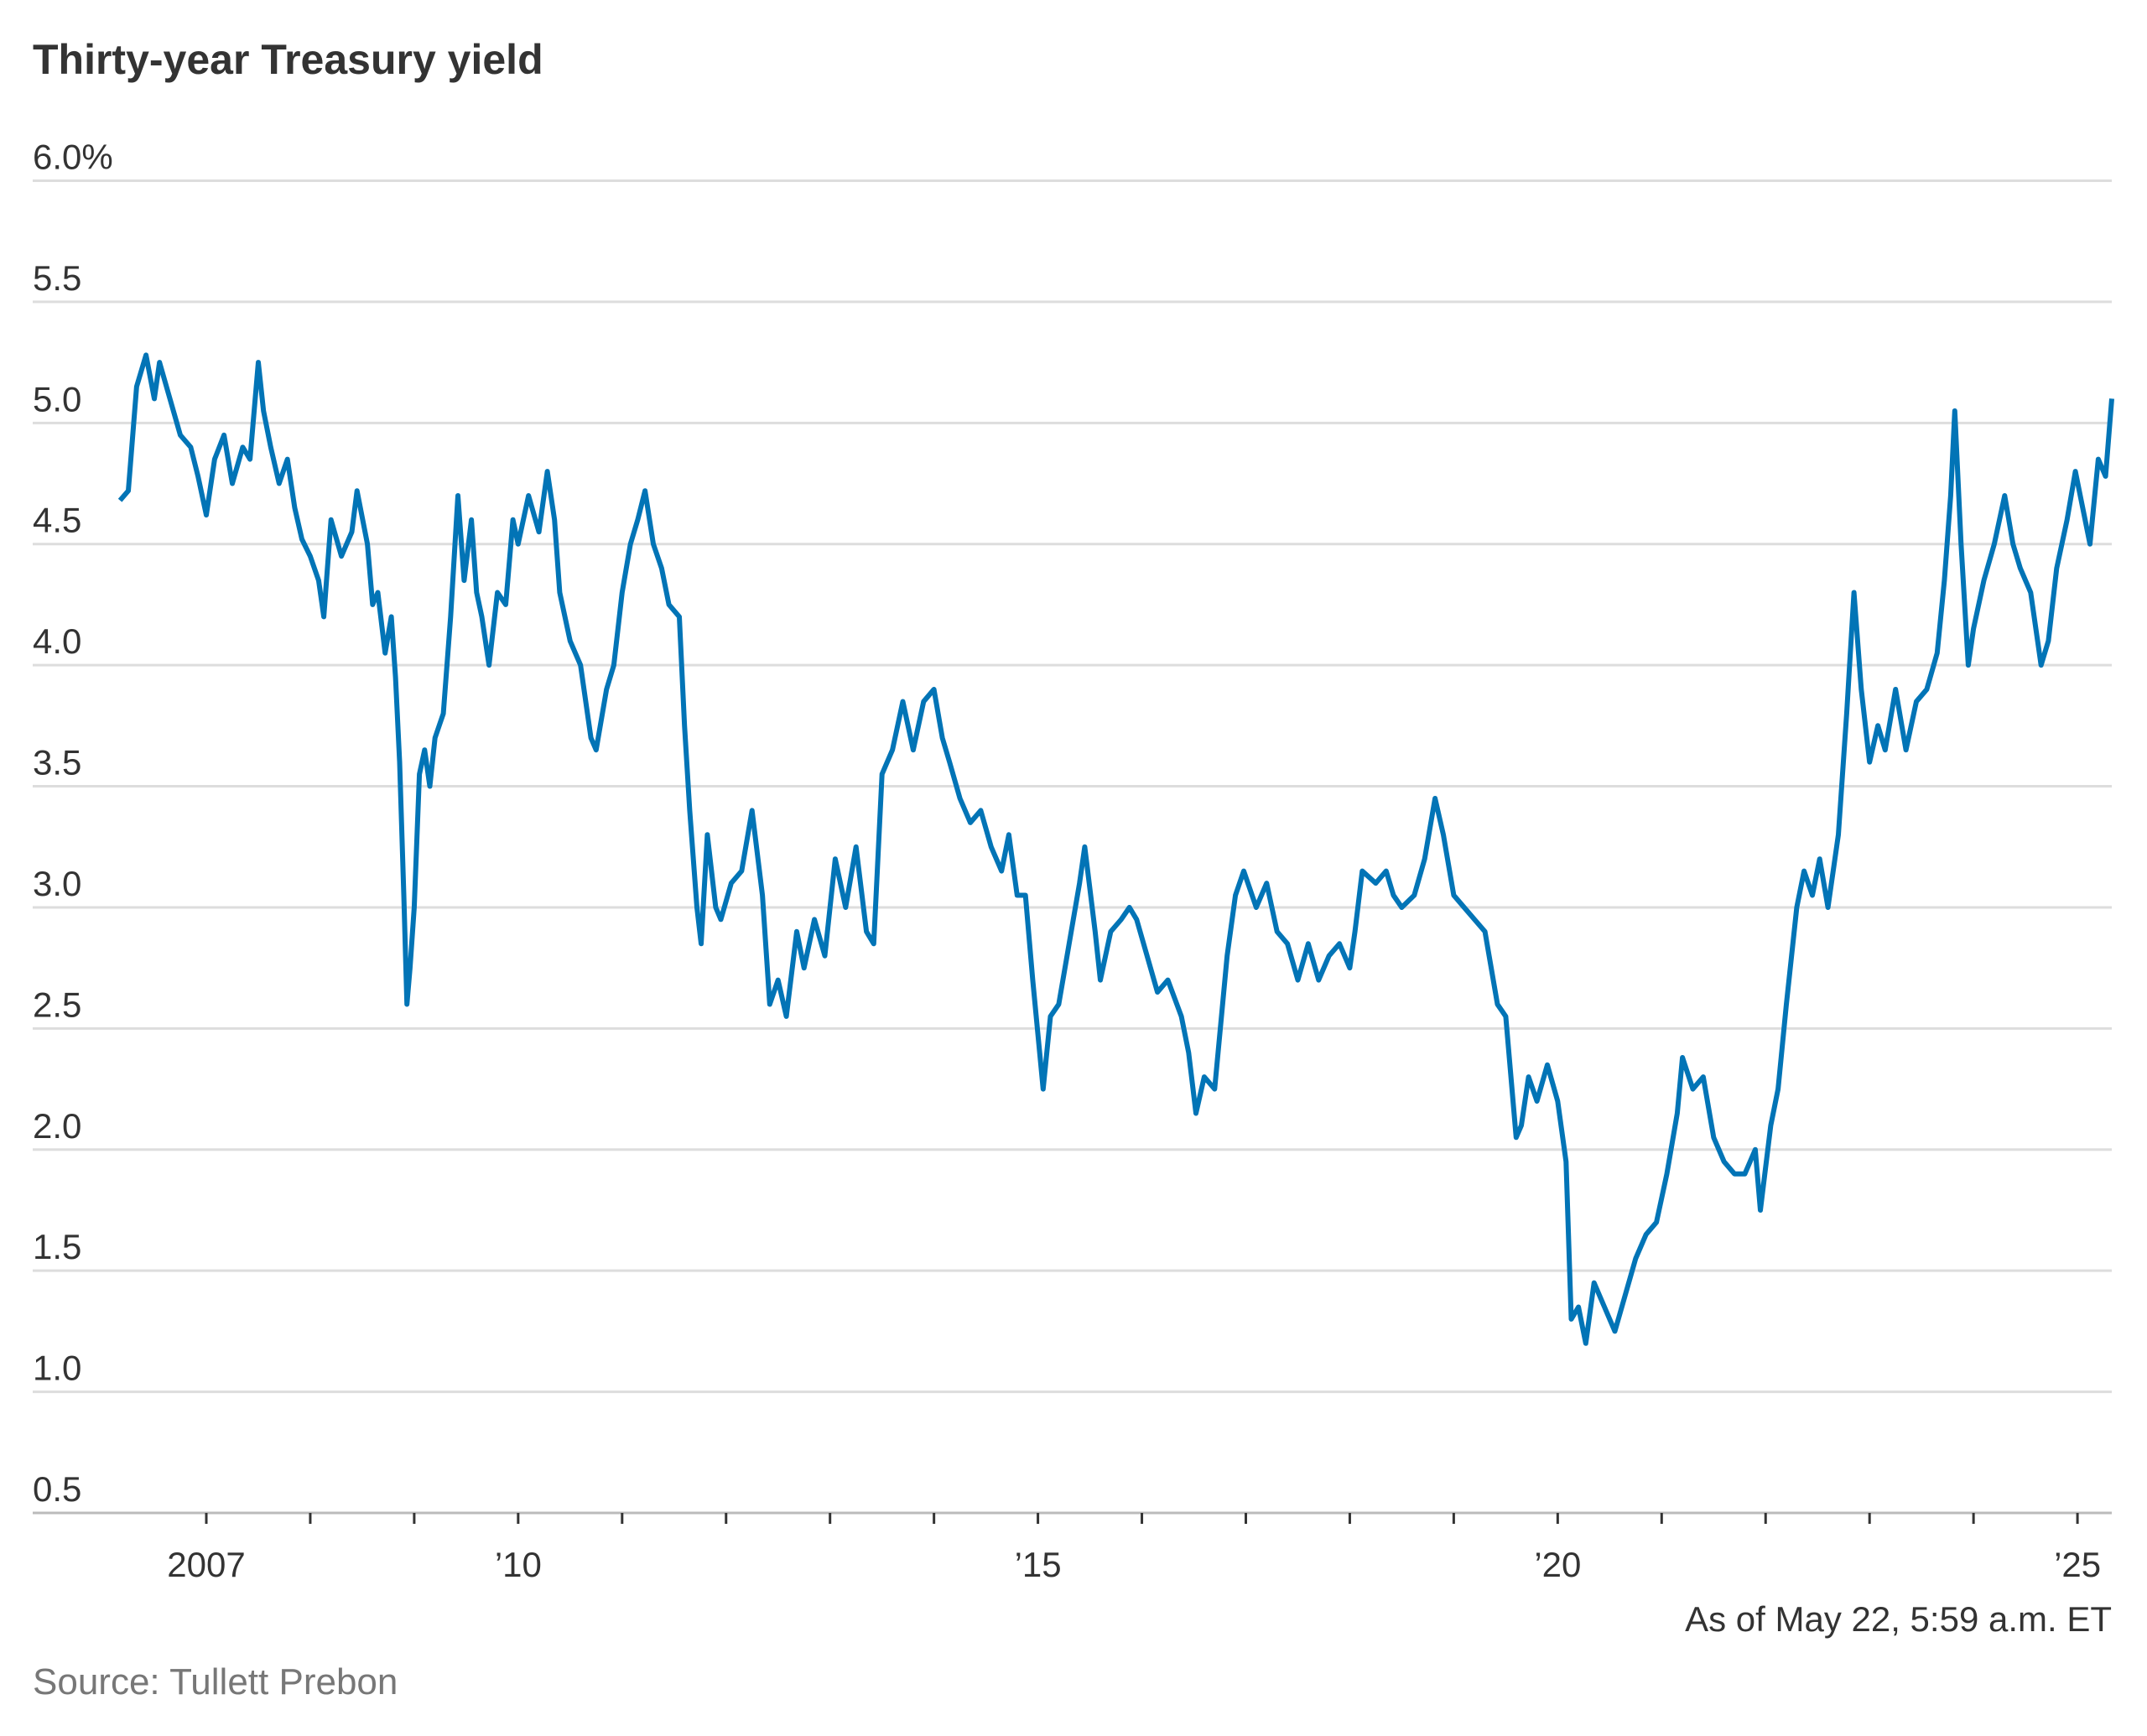 The image size is (2147, 1736). I want to click on y-tick-label: 5.5, so click(57, 278).